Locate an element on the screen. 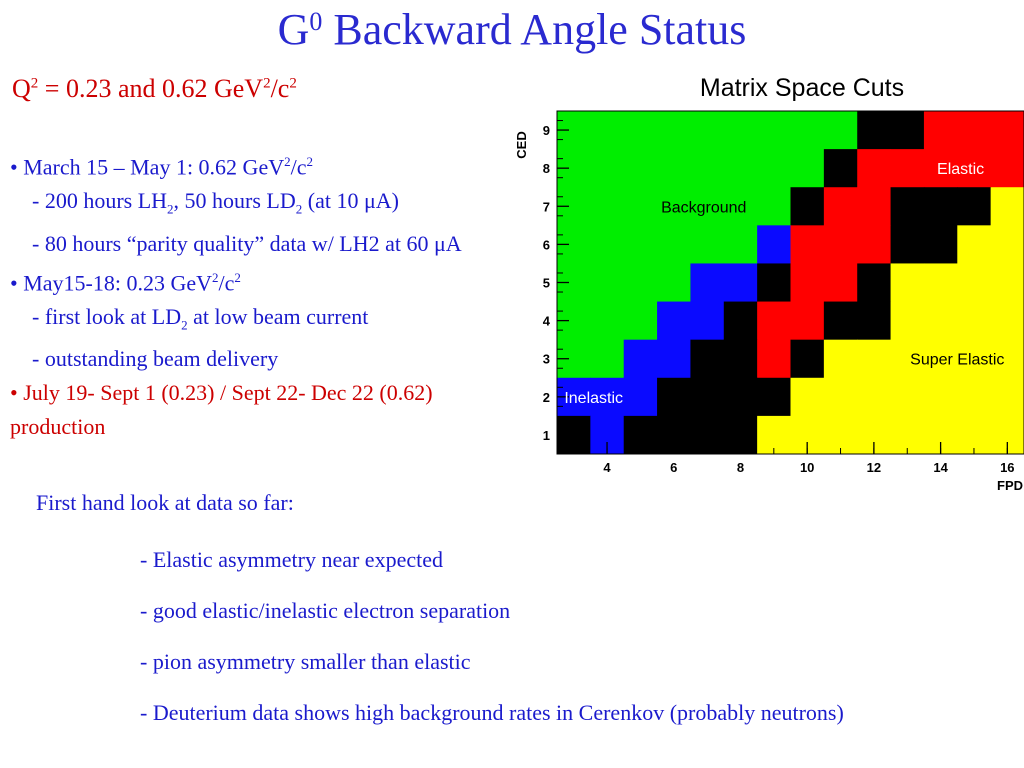 The height and width of the screenshot is (768, 1024). observation-item: - pion asymmetry smaller than elastic is located at coordinates (305, 661).